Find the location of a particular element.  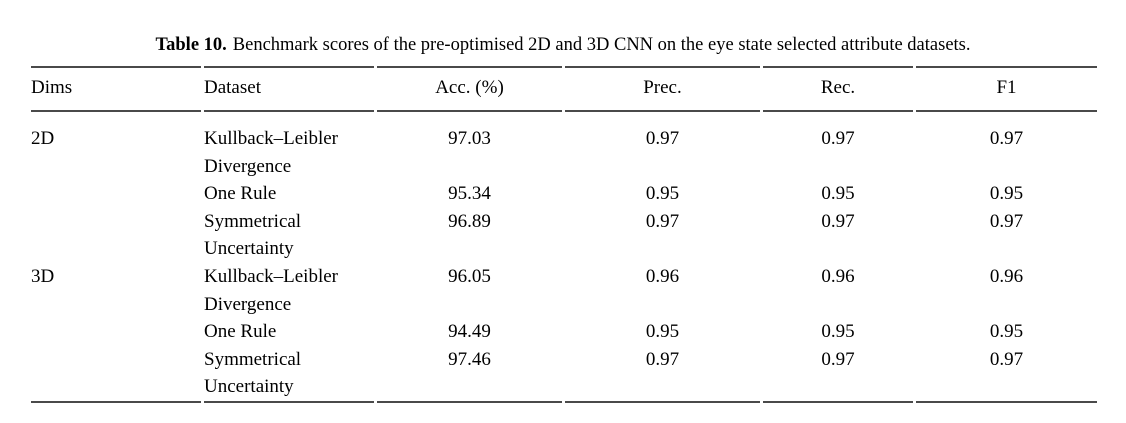

cell-acc: 97.46 is located at coordinates (469, 374).